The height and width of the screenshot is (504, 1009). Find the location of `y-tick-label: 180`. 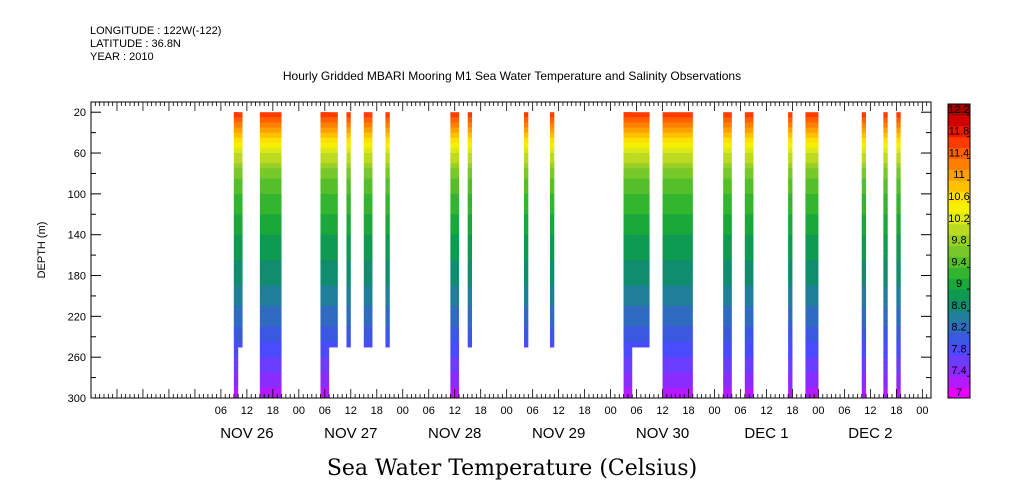

y-tick-label: 180 is located at coordinates (77, 277).